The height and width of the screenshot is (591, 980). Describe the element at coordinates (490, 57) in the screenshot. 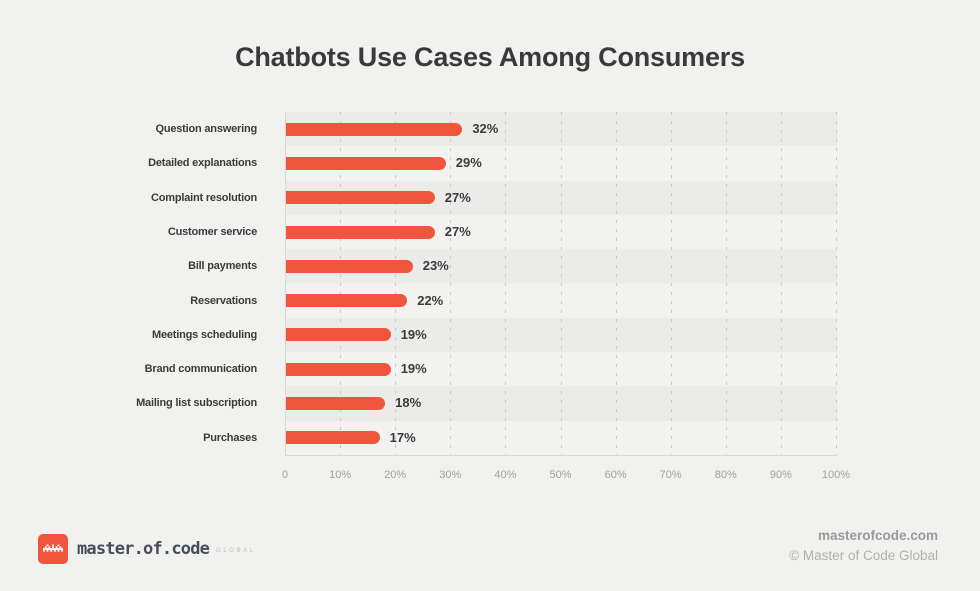

I see `chart-title: Chatbots Use Cases Among Consumers` at that location.